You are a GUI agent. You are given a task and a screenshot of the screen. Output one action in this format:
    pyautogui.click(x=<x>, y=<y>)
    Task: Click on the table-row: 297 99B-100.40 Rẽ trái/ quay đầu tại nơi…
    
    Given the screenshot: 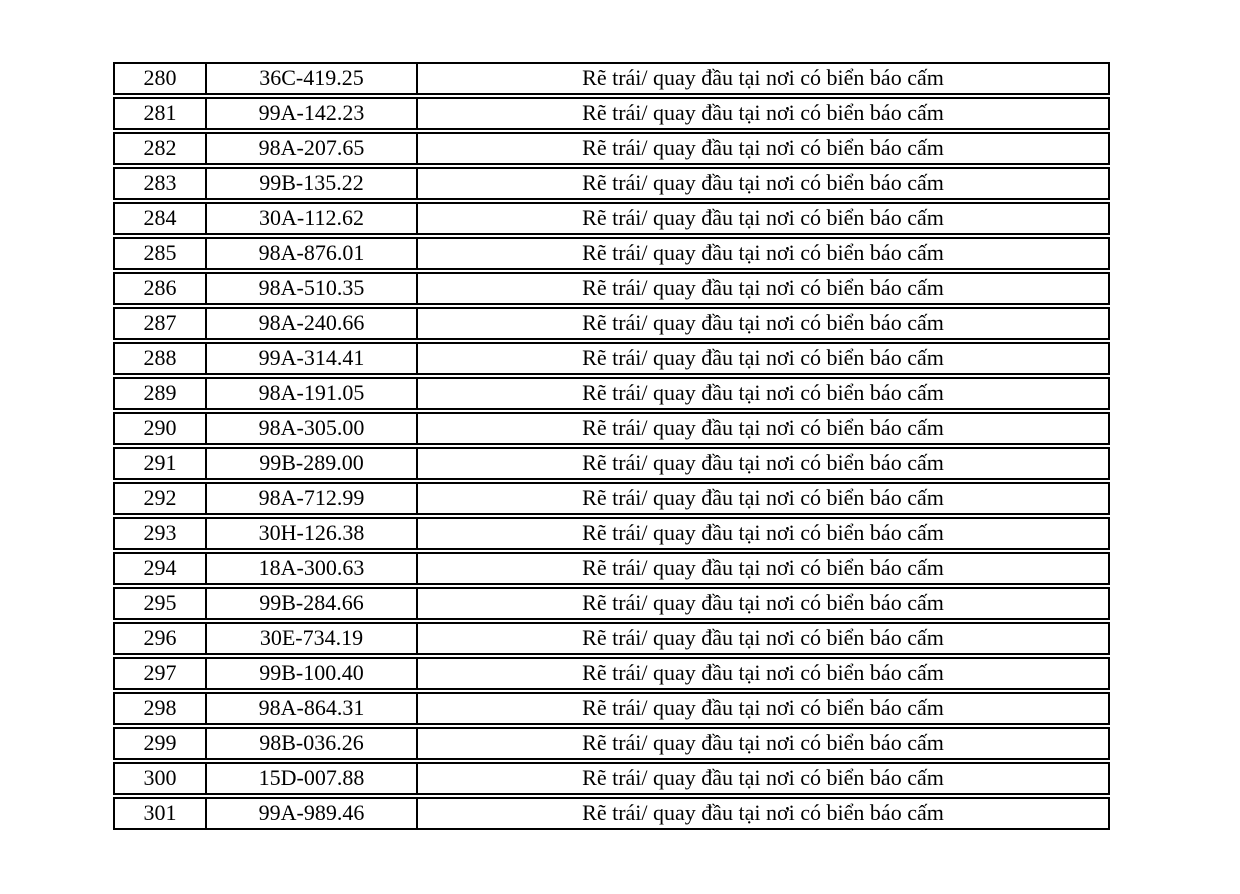 What is the action you would take?
    pyautogui.click(x=611, y=673)
    